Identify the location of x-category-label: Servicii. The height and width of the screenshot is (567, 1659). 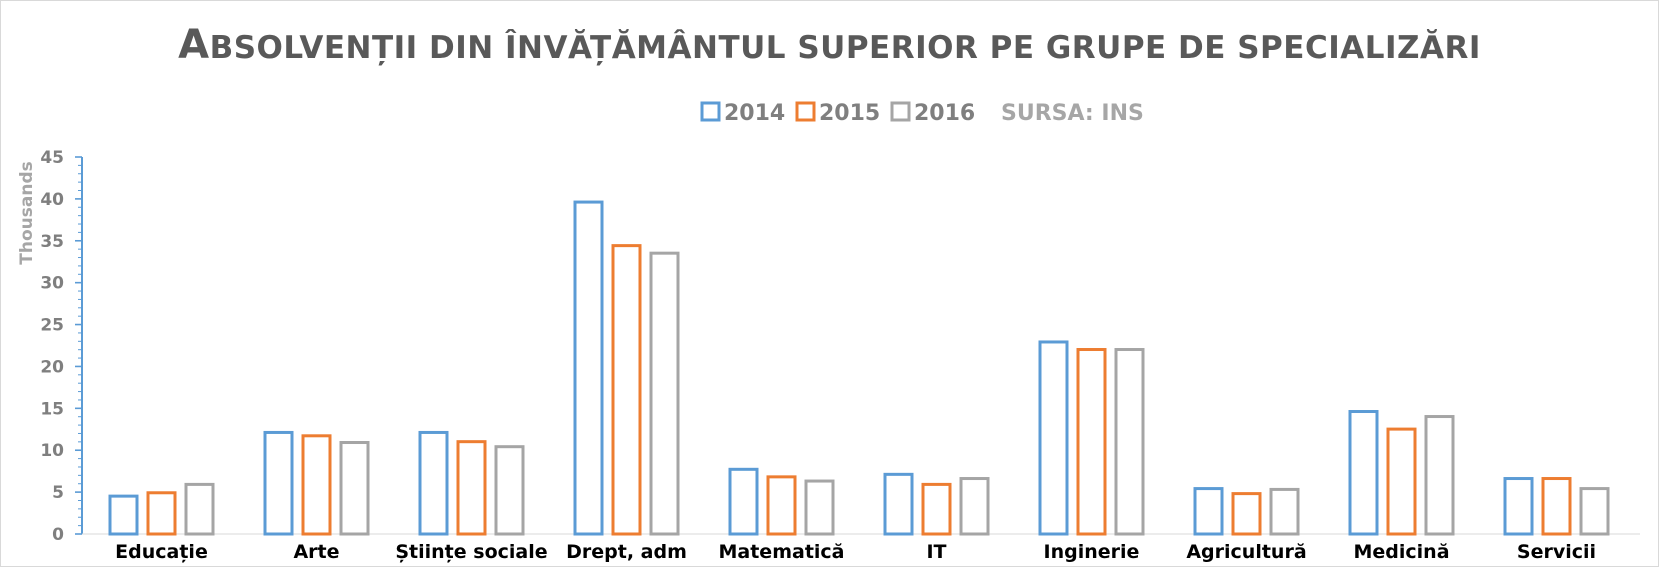
(1556, 552).